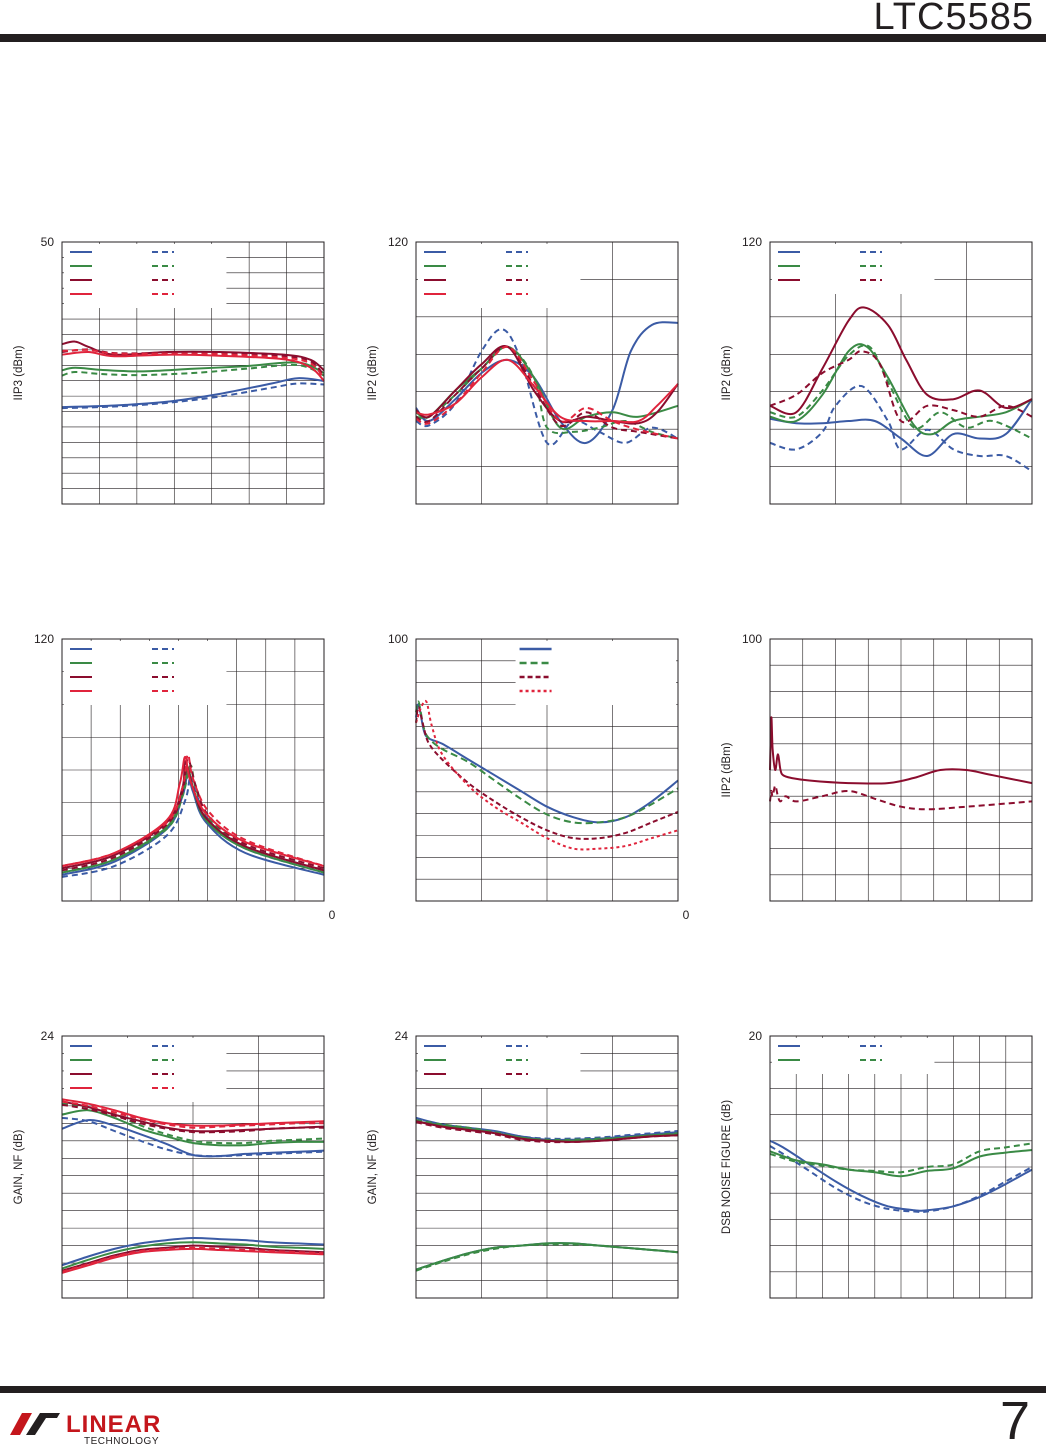  Describe the element at coordinates (727, 1167) in the screenshot. I see `y-axis-label: DSB NOISE FIGURE (dB)` at that location.